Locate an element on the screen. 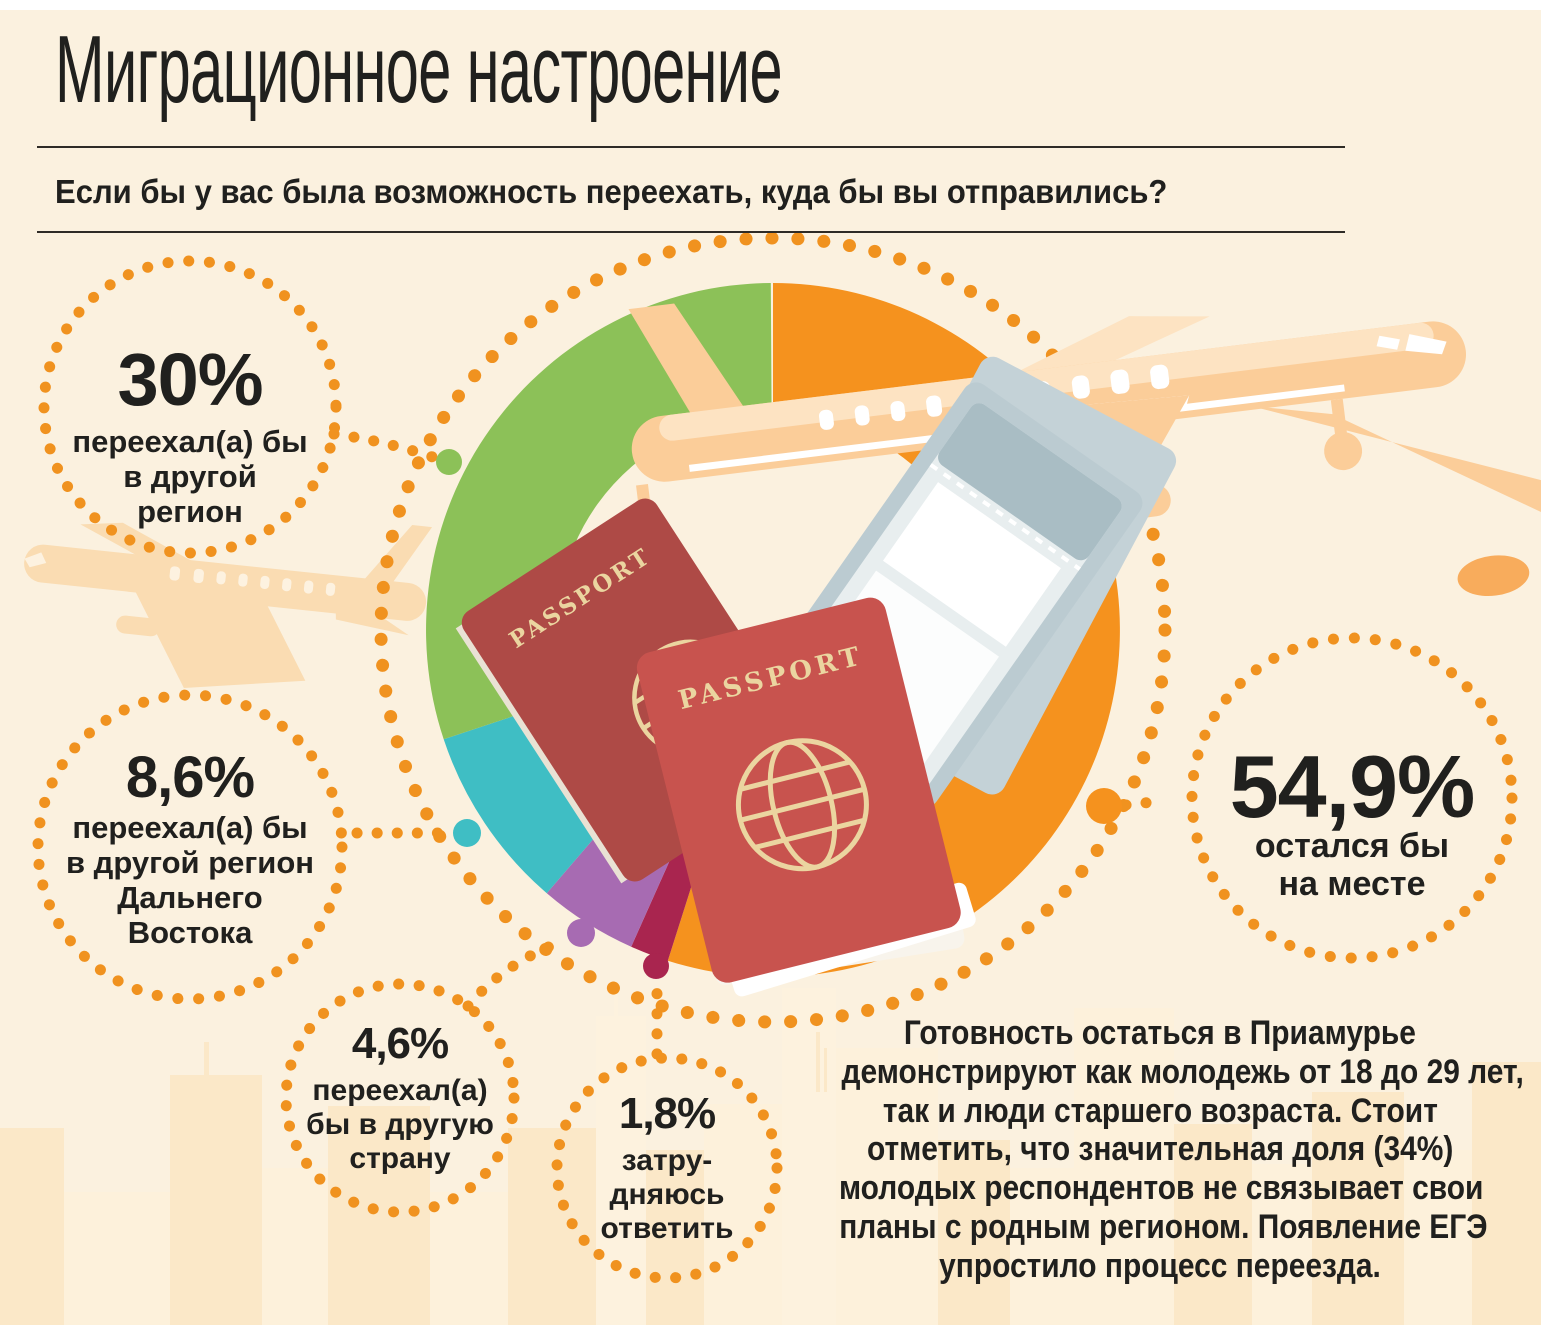  callout-line: переехал(а) is located at coordinates (400, 1090).